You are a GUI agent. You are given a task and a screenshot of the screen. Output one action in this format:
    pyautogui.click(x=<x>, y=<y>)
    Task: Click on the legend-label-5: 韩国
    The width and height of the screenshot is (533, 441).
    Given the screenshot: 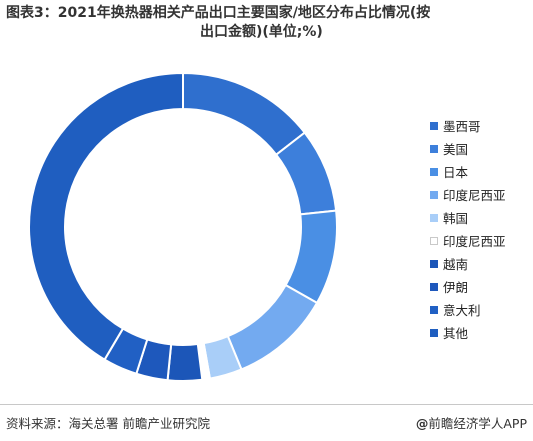 What is the action you would take?
    pyautogui.click(x=456, y=218)
    